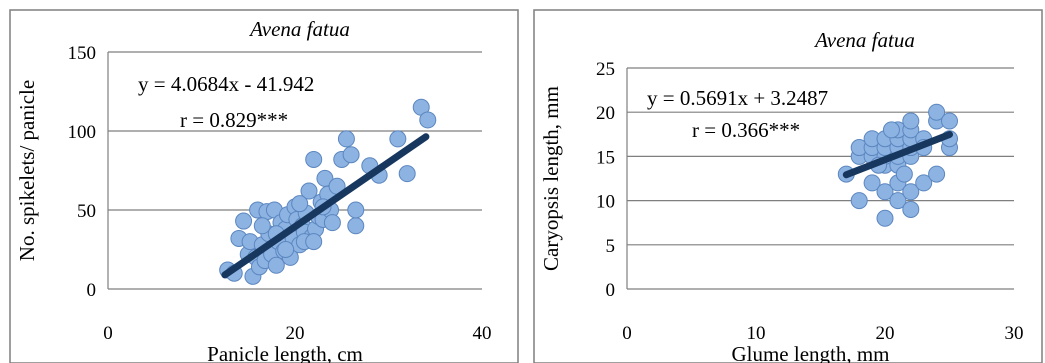  Describe the element at coordinates (86, 211) in the screenshot. I see `y-tick-label: 50` at that location.